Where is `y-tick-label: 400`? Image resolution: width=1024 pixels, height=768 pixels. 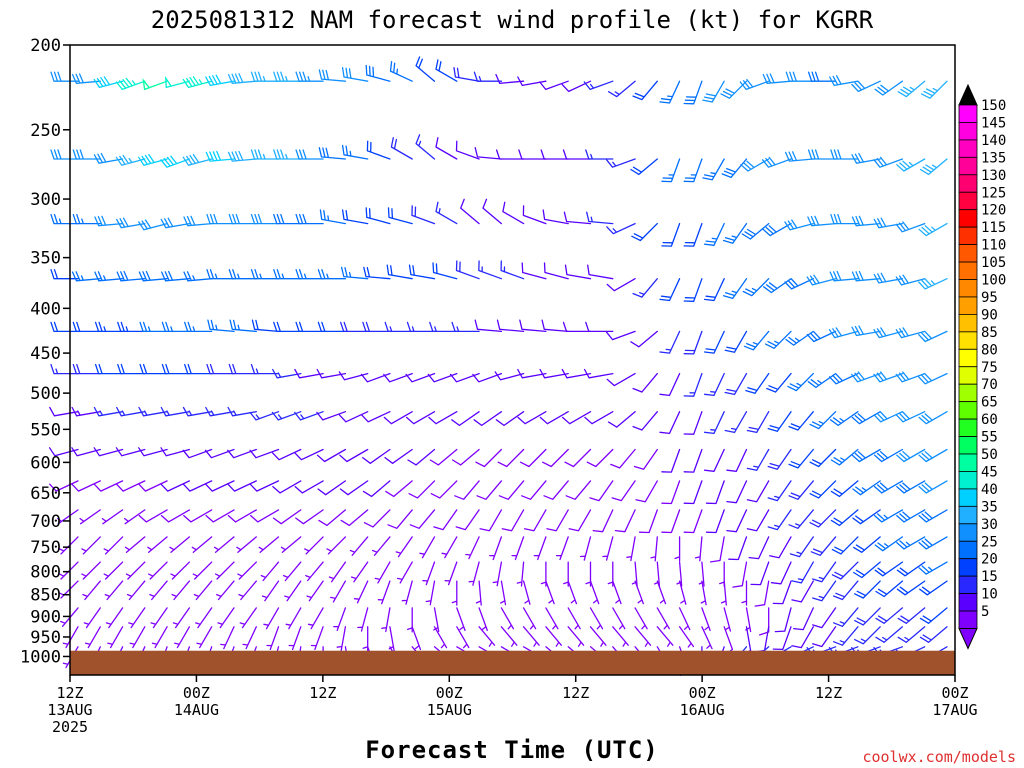 y-tick-label: 400 is located at coordinates (45, 309).